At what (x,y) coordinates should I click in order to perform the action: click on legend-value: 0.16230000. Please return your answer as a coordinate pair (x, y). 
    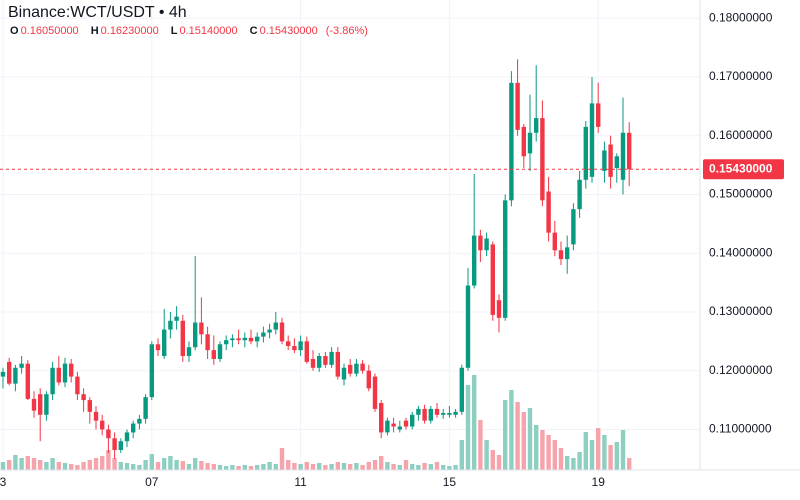
    Looking at the image, I should click on (130, 31).